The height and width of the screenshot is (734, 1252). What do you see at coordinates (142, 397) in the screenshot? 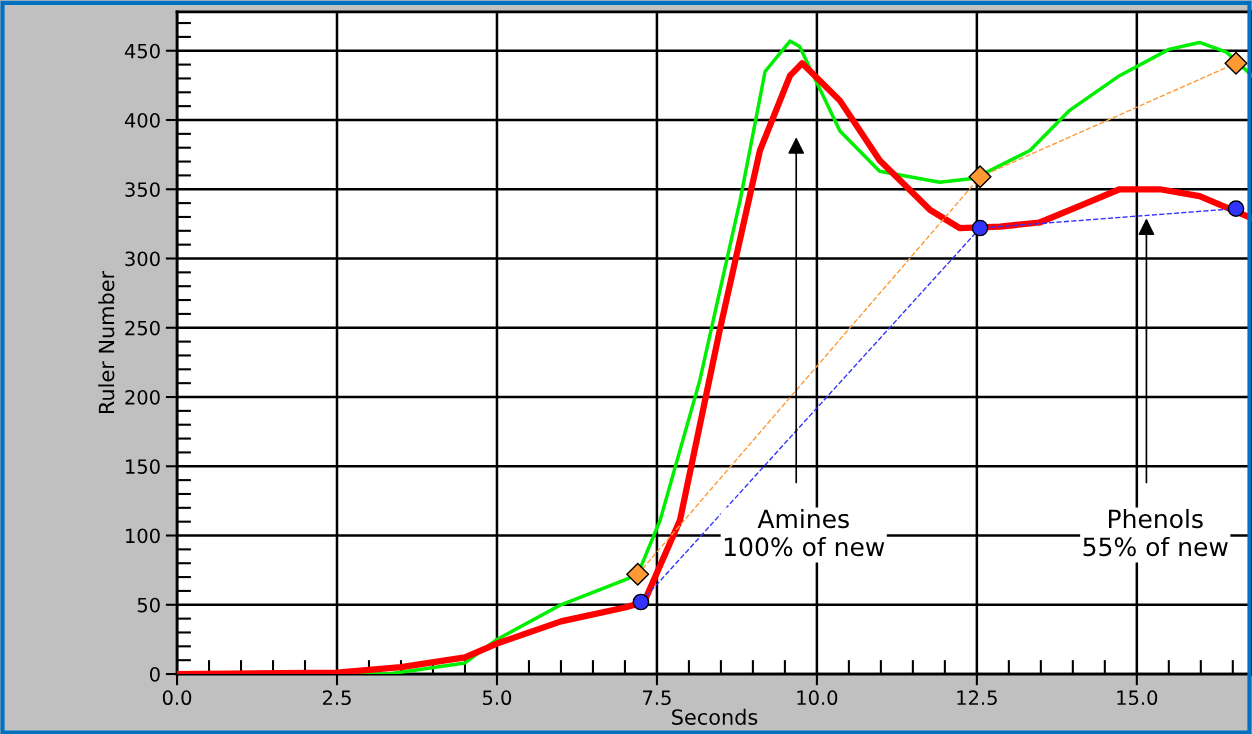
I see `y-tick-label: 200` at bounding box center [142, 397].